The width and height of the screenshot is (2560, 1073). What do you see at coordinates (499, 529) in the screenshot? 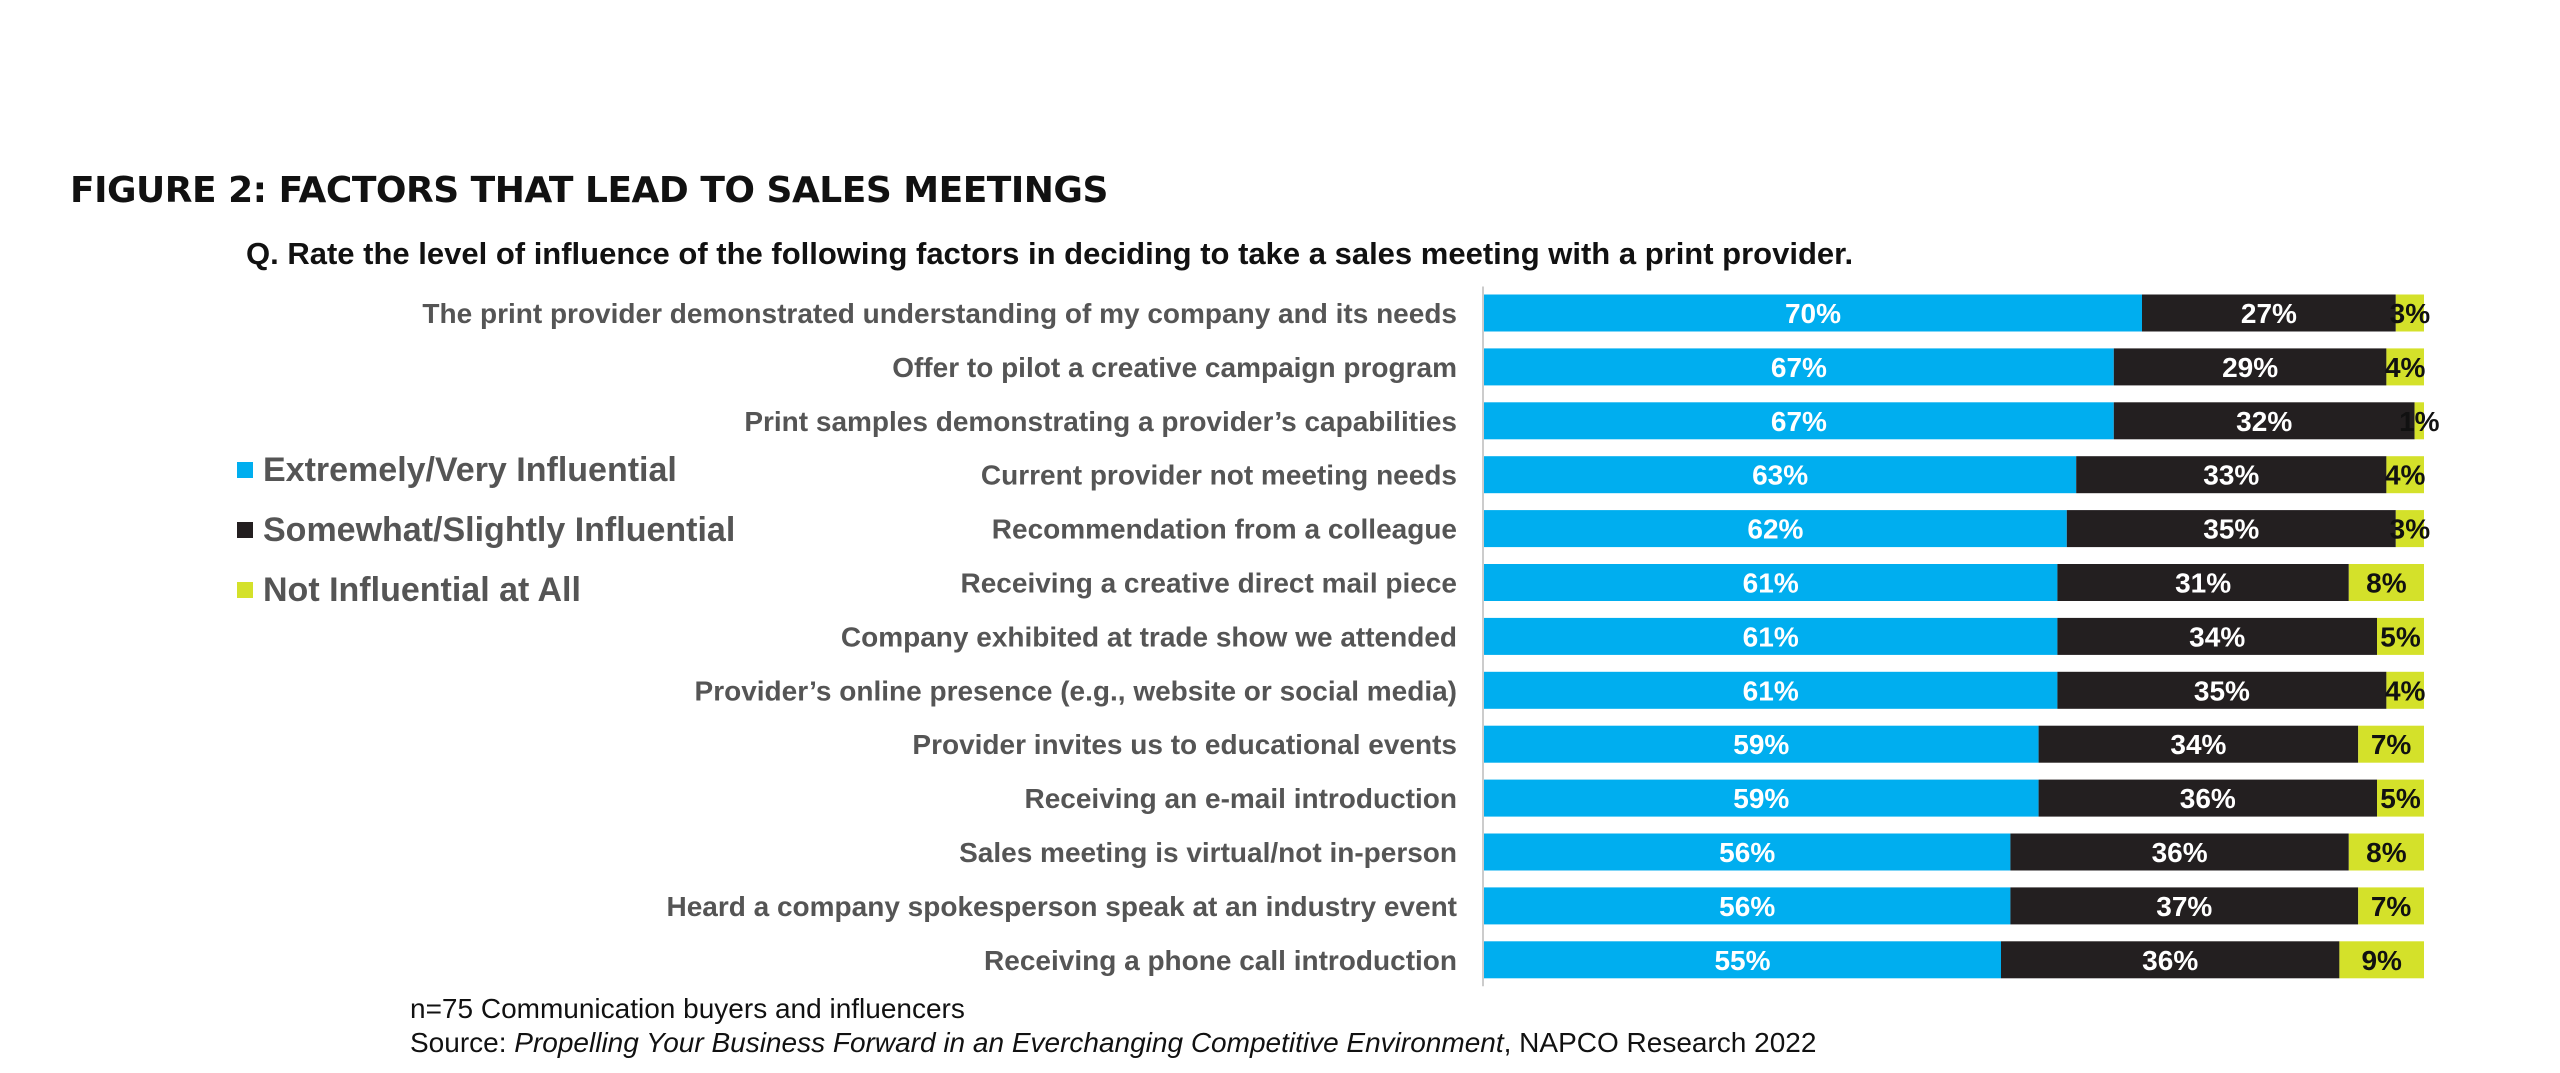
I see `legend-label: Somewhat/Slightly Influential` at bounding box center [499, 529].